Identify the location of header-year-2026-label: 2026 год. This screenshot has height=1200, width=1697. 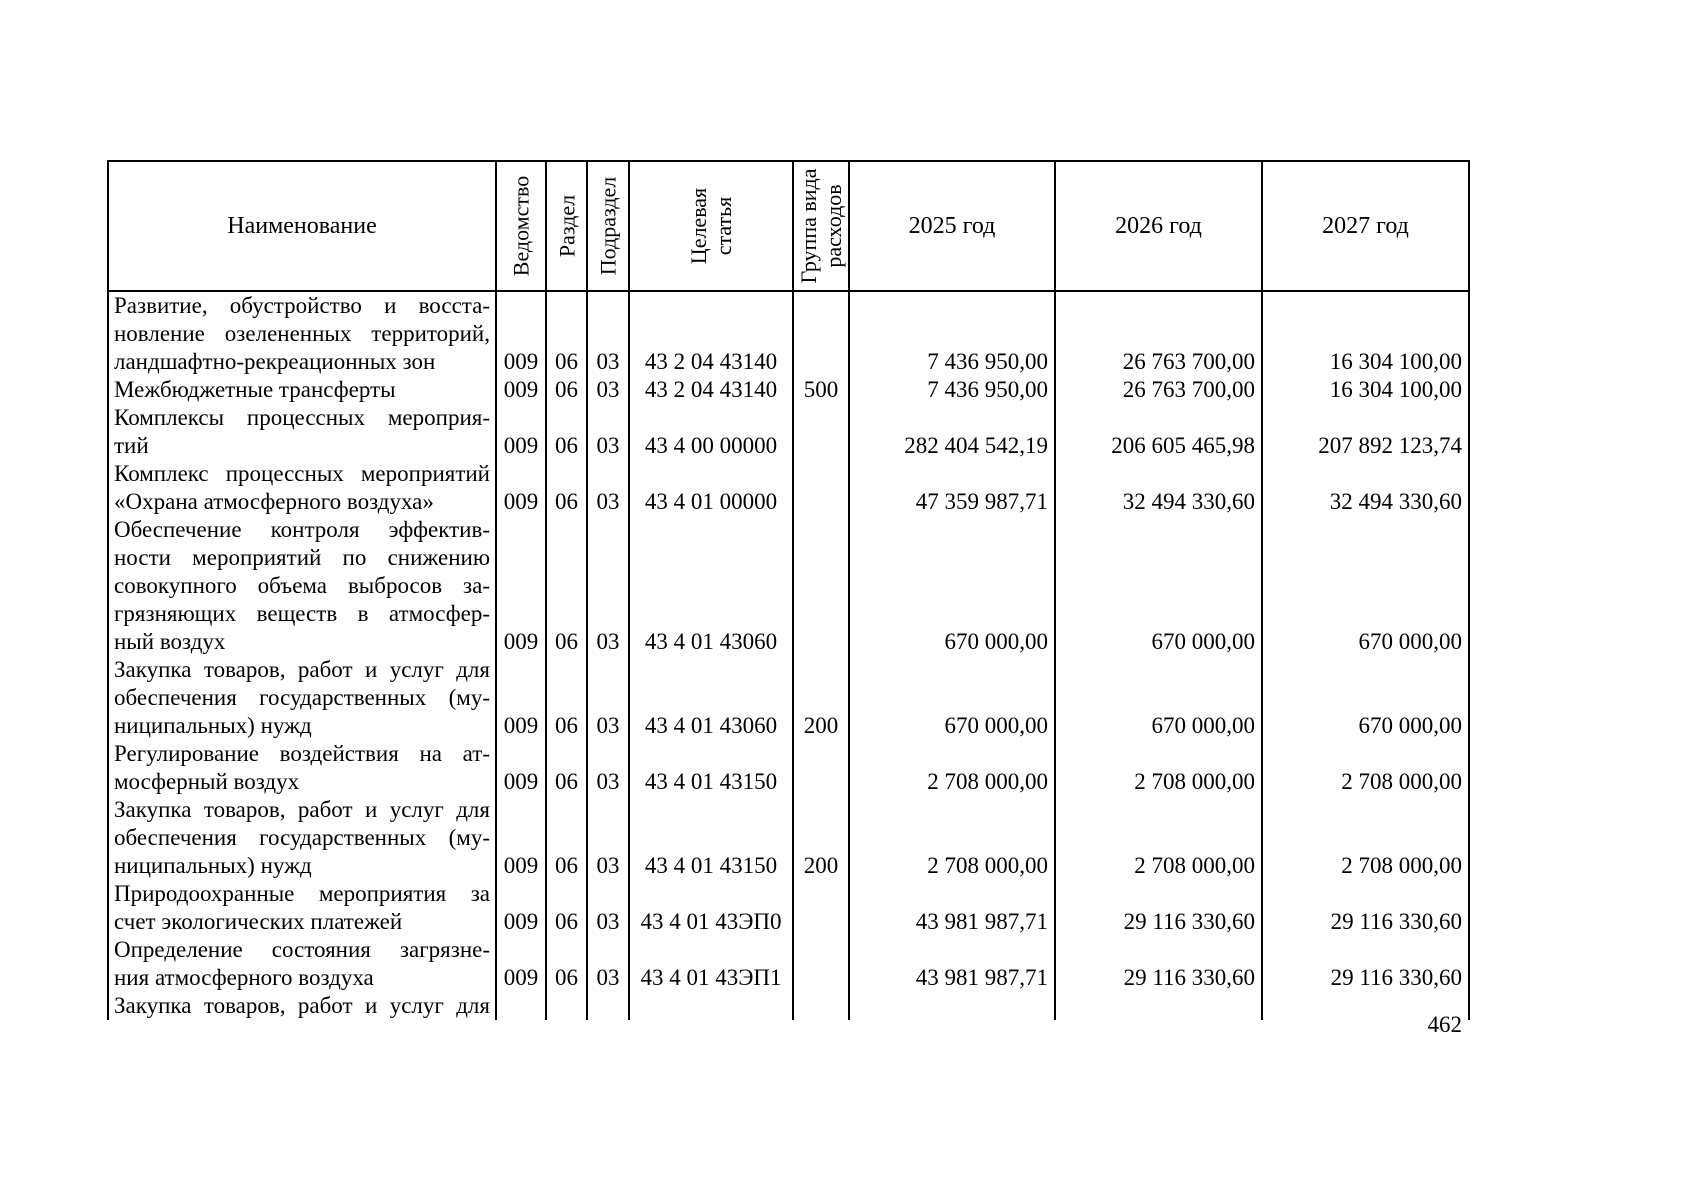
(1158, 225).